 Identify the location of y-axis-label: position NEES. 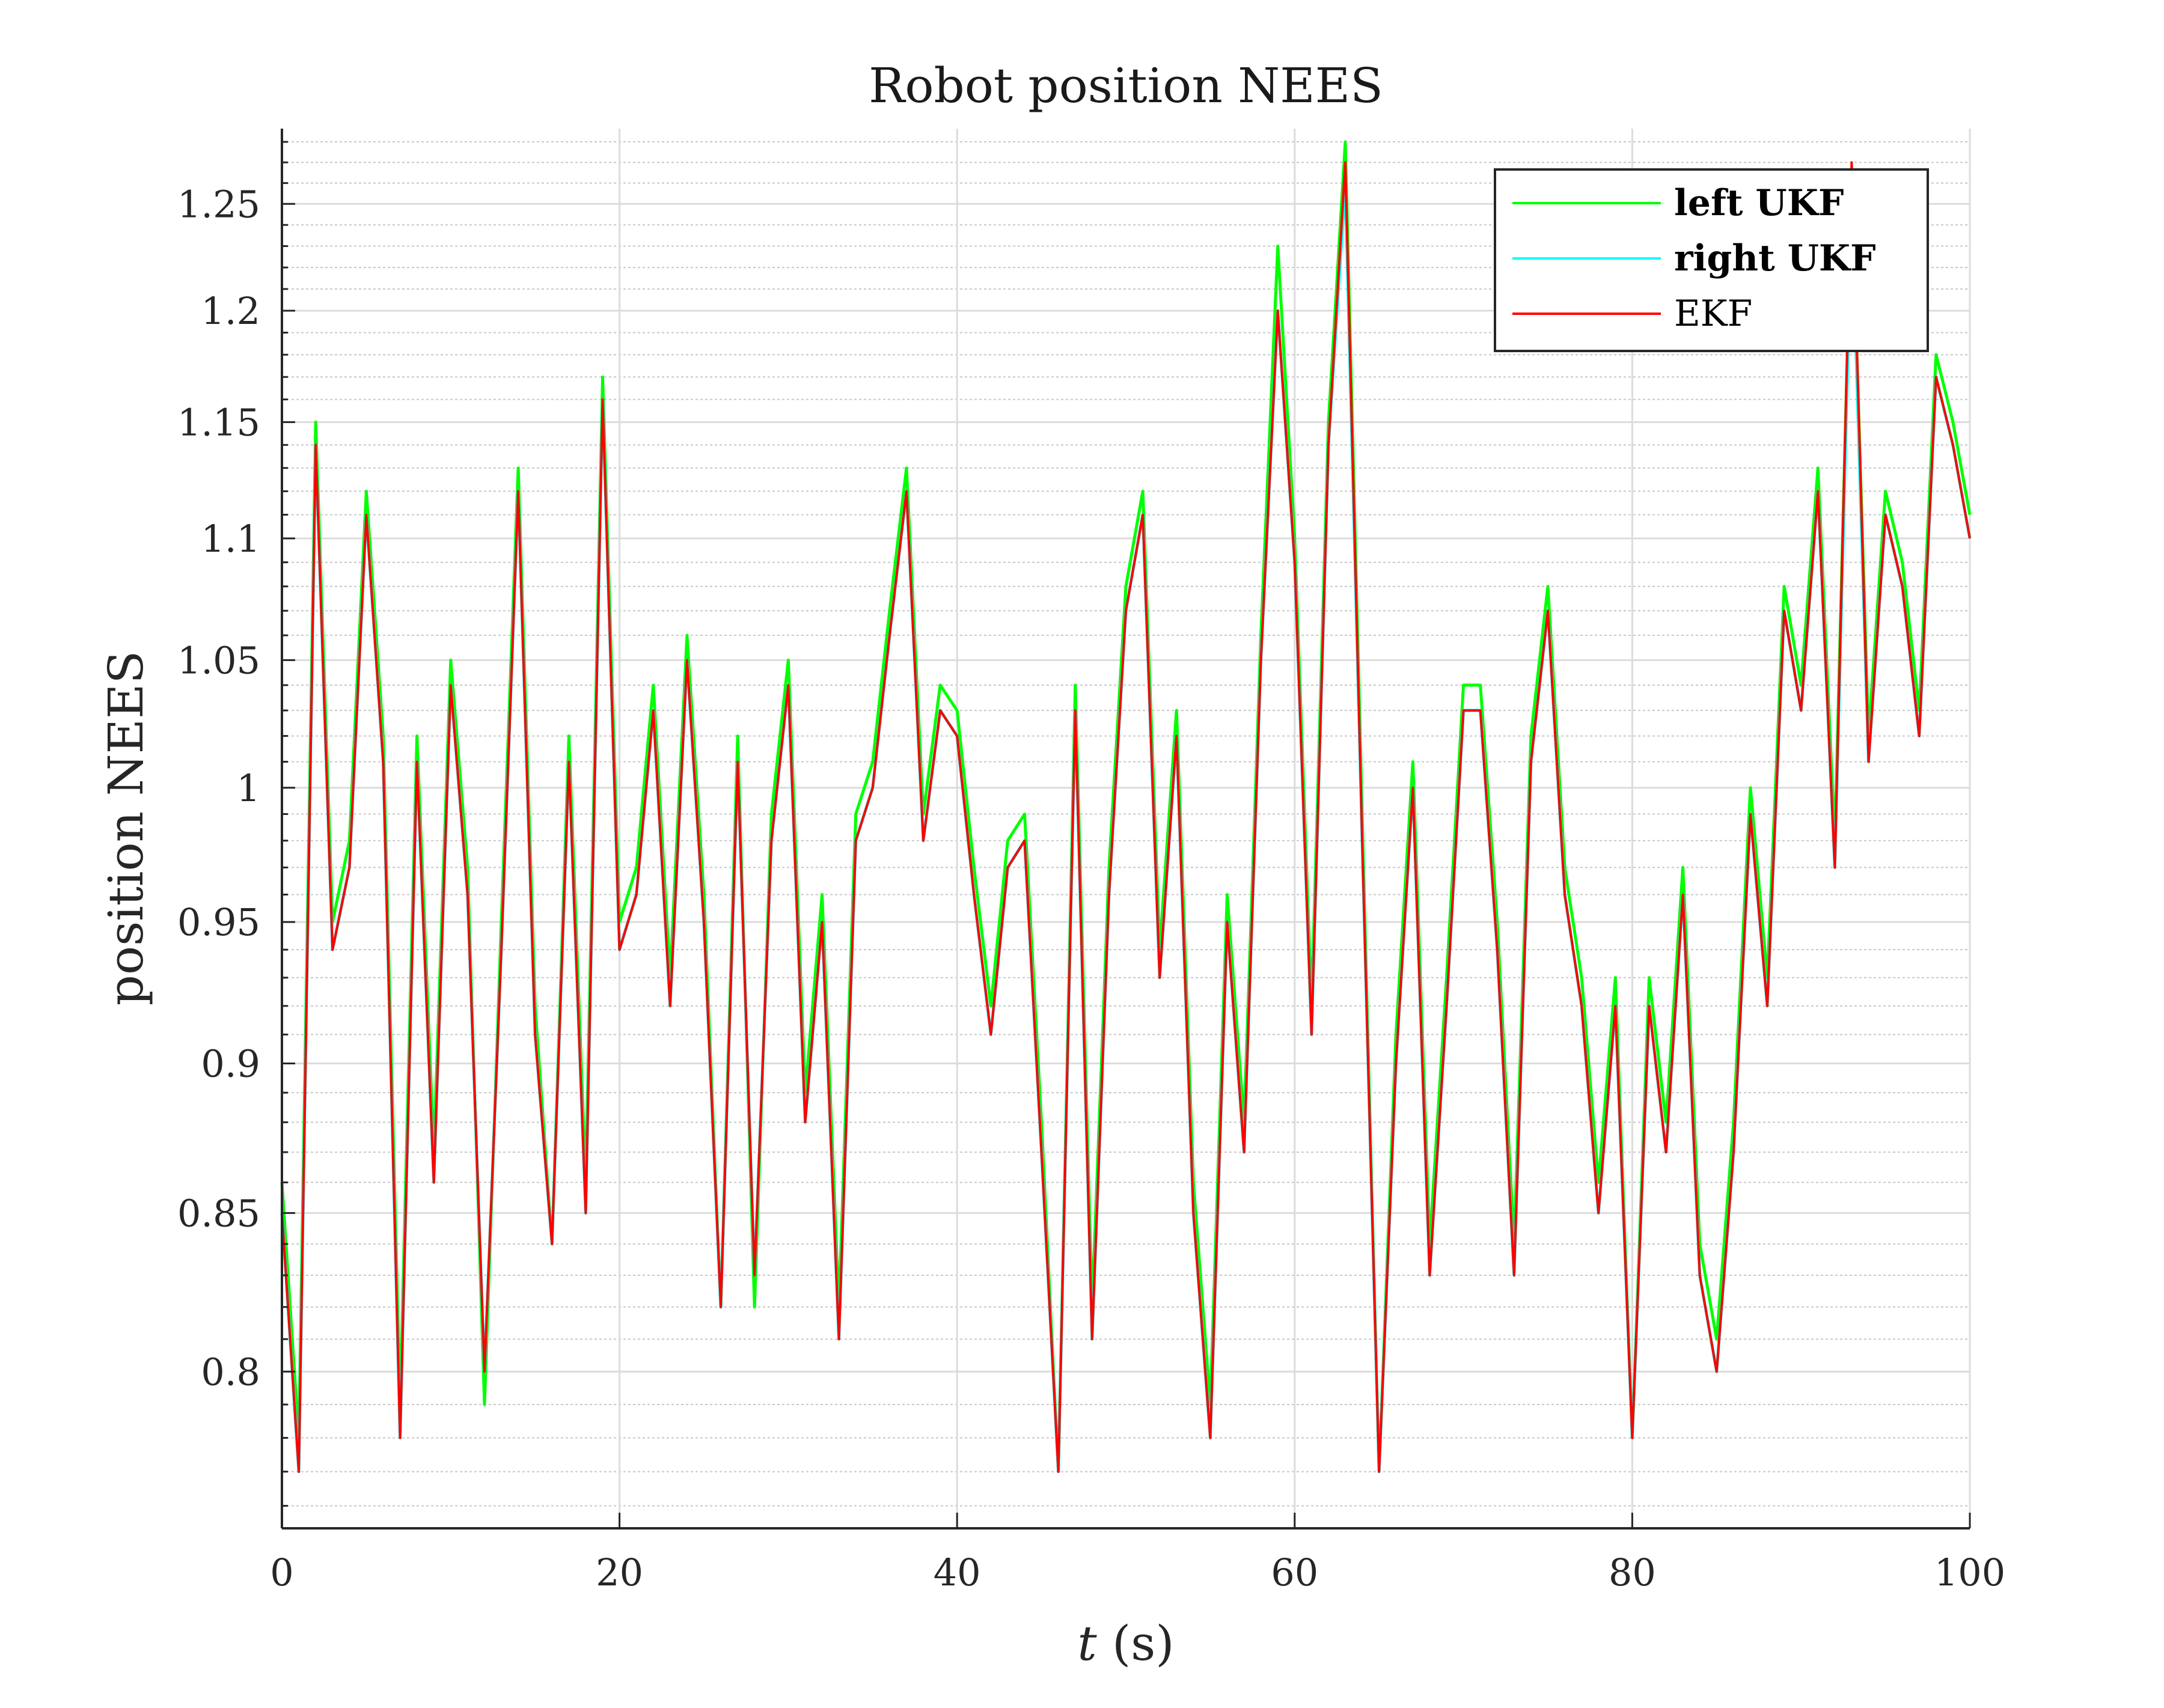
(126, 828).